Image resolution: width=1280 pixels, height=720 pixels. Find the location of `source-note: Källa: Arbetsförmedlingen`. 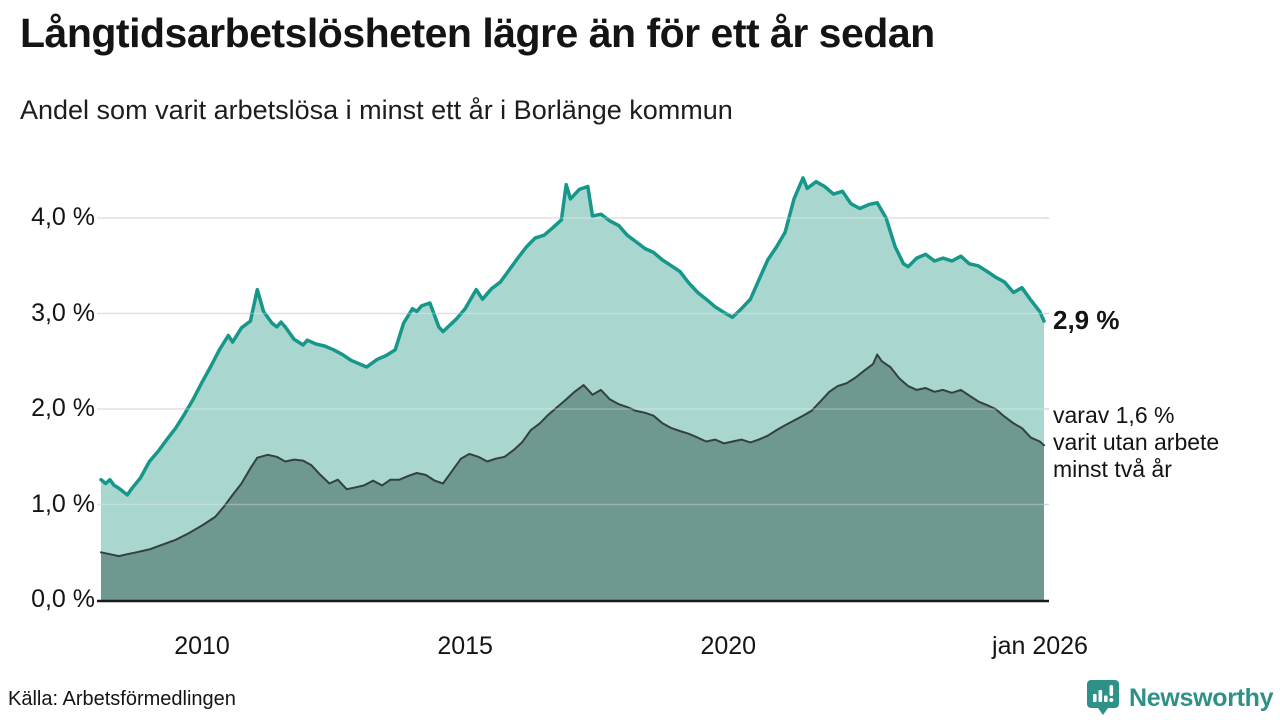

source-note: Källa: Arbetsförmedlingen is located at coordinates (122, 699).